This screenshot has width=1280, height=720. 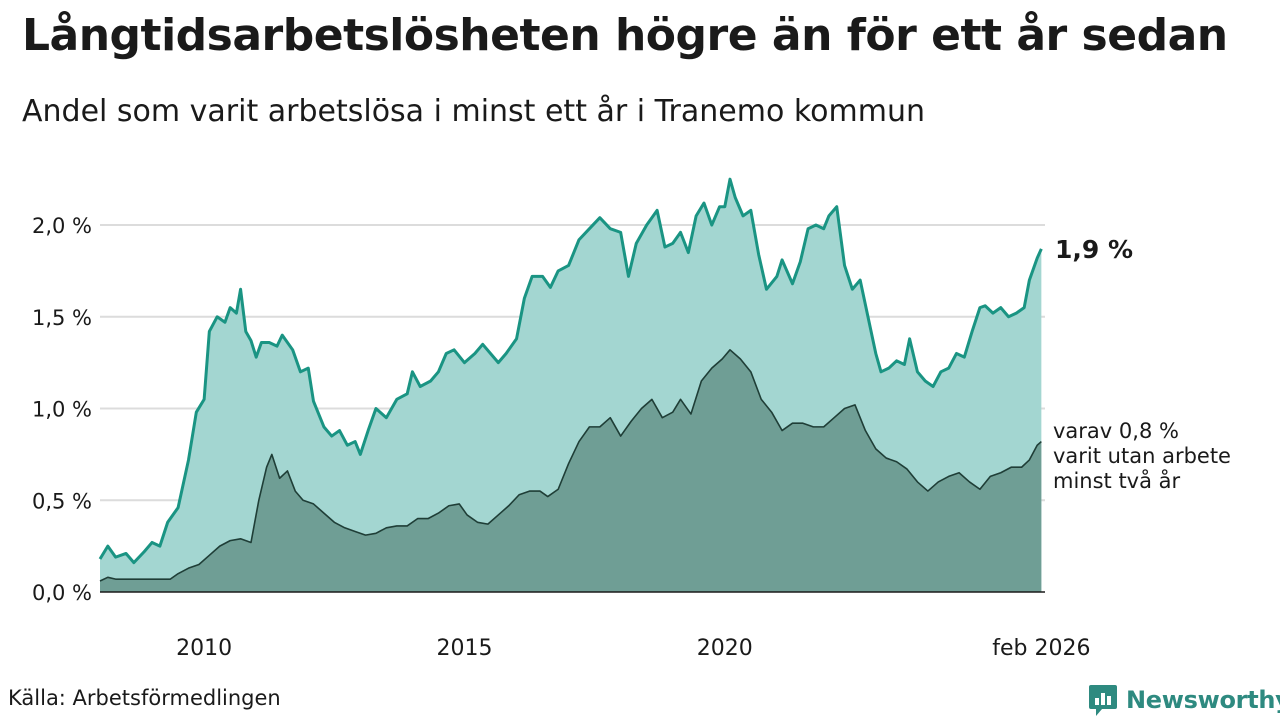 I want to click on brand-logo: Newsworthy, so click(x=1184, y=700).